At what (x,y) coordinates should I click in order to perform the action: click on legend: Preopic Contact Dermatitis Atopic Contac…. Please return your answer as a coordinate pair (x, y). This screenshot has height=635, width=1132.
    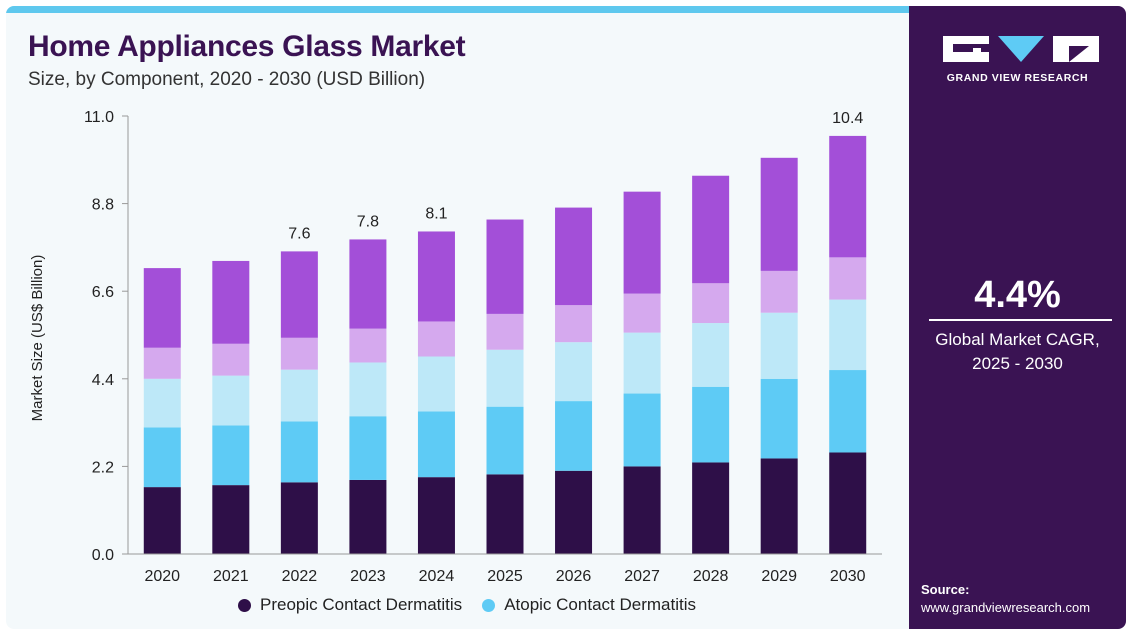
    Looking at the image, I should click on (477, 605).